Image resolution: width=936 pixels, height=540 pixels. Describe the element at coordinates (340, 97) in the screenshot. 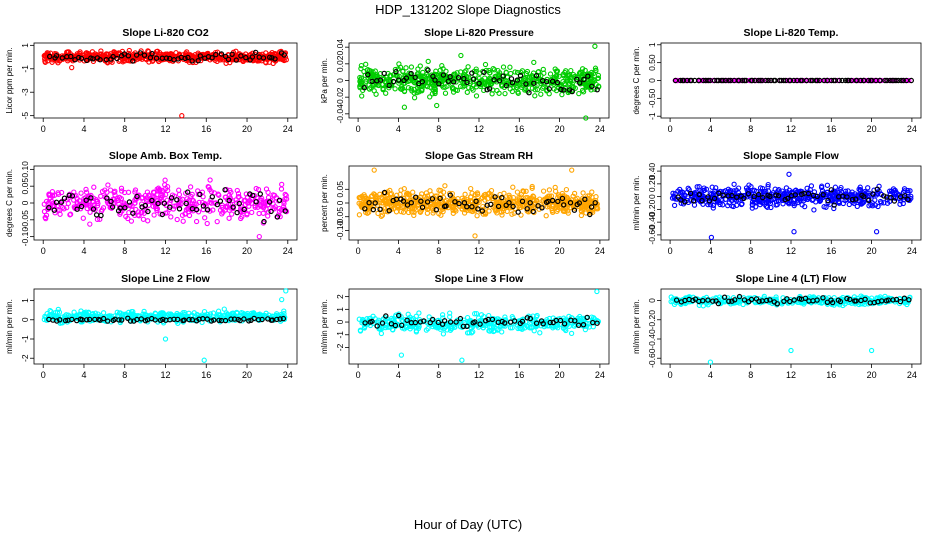

I see `y-tick-label: -0.02` at that location.